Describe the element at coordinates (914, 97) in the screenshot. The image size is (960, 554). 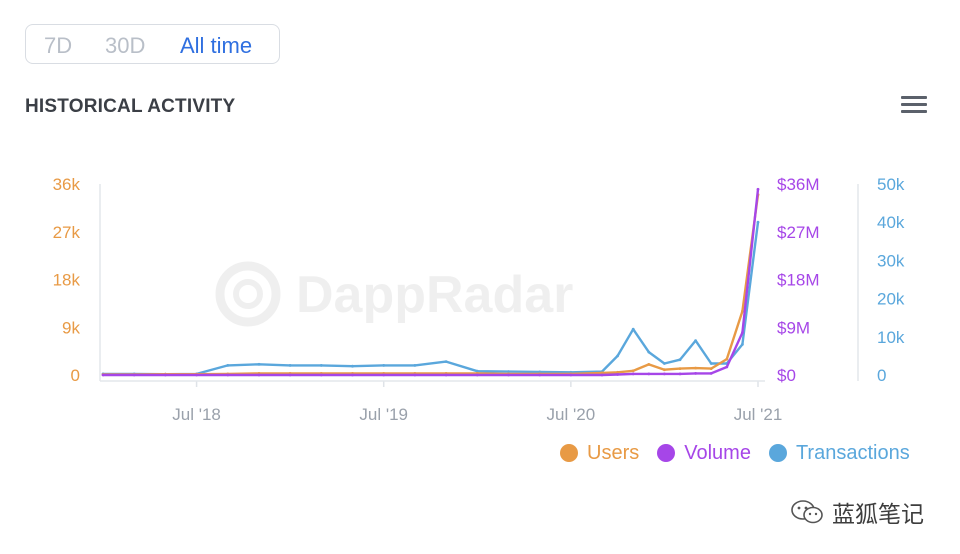
I see `hamburger-menu-icon` at that location.